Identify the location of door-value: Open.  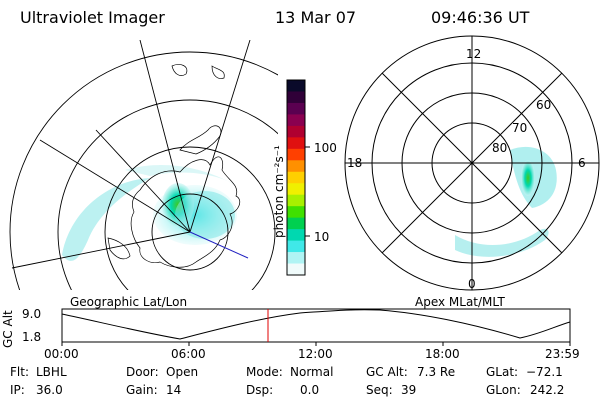
(182, 372).